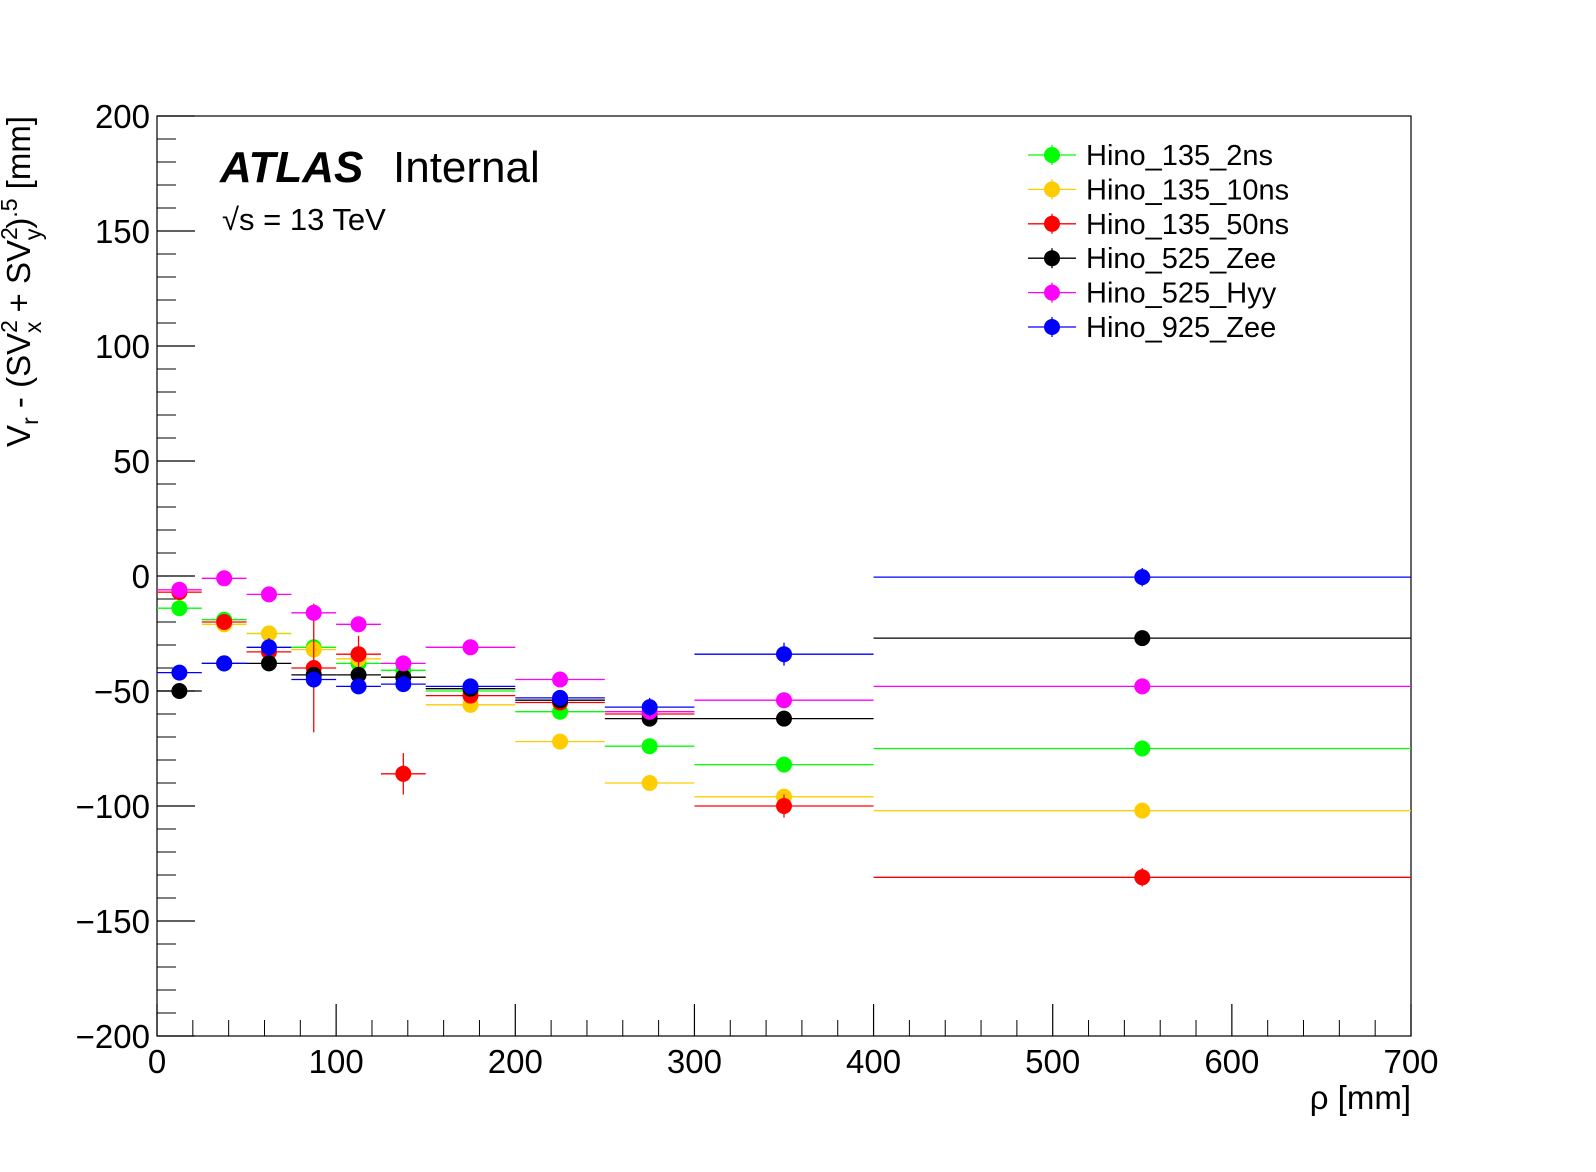 This screenshot has width=1596, height=1172. Describe the element at coordinates (1052, 1061) in the screenshot. I see `x-tick-label: 500` at that location.